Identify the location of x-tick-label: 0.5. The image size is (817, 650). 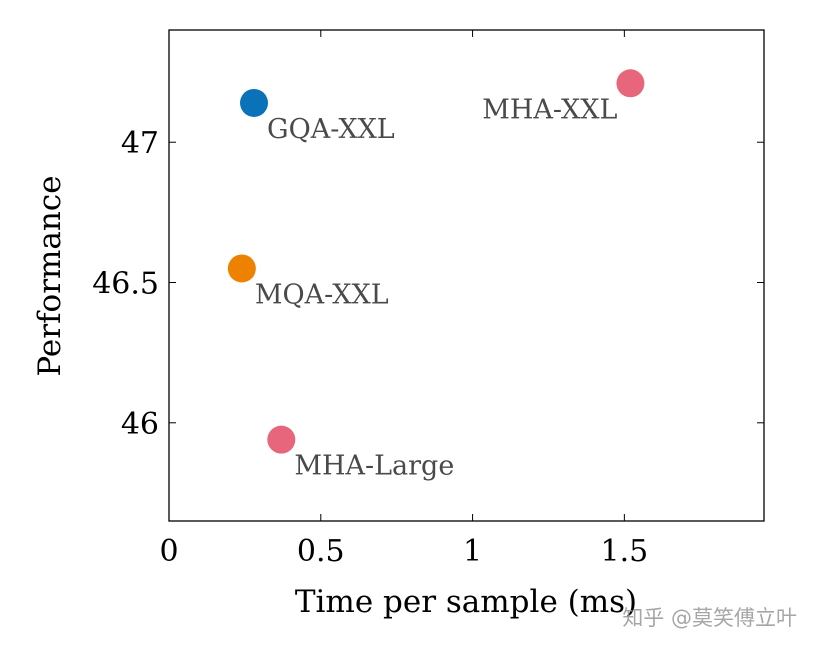
(321, 551).